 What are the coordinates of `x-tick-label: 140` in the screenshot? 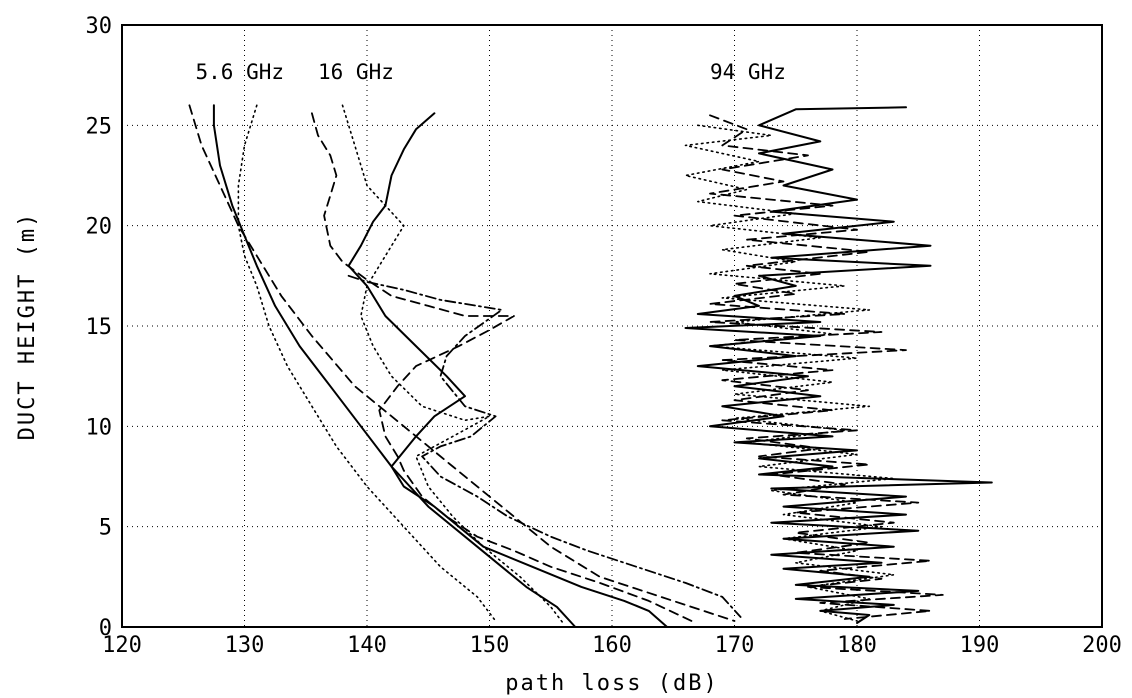 It's located at (367, 645).